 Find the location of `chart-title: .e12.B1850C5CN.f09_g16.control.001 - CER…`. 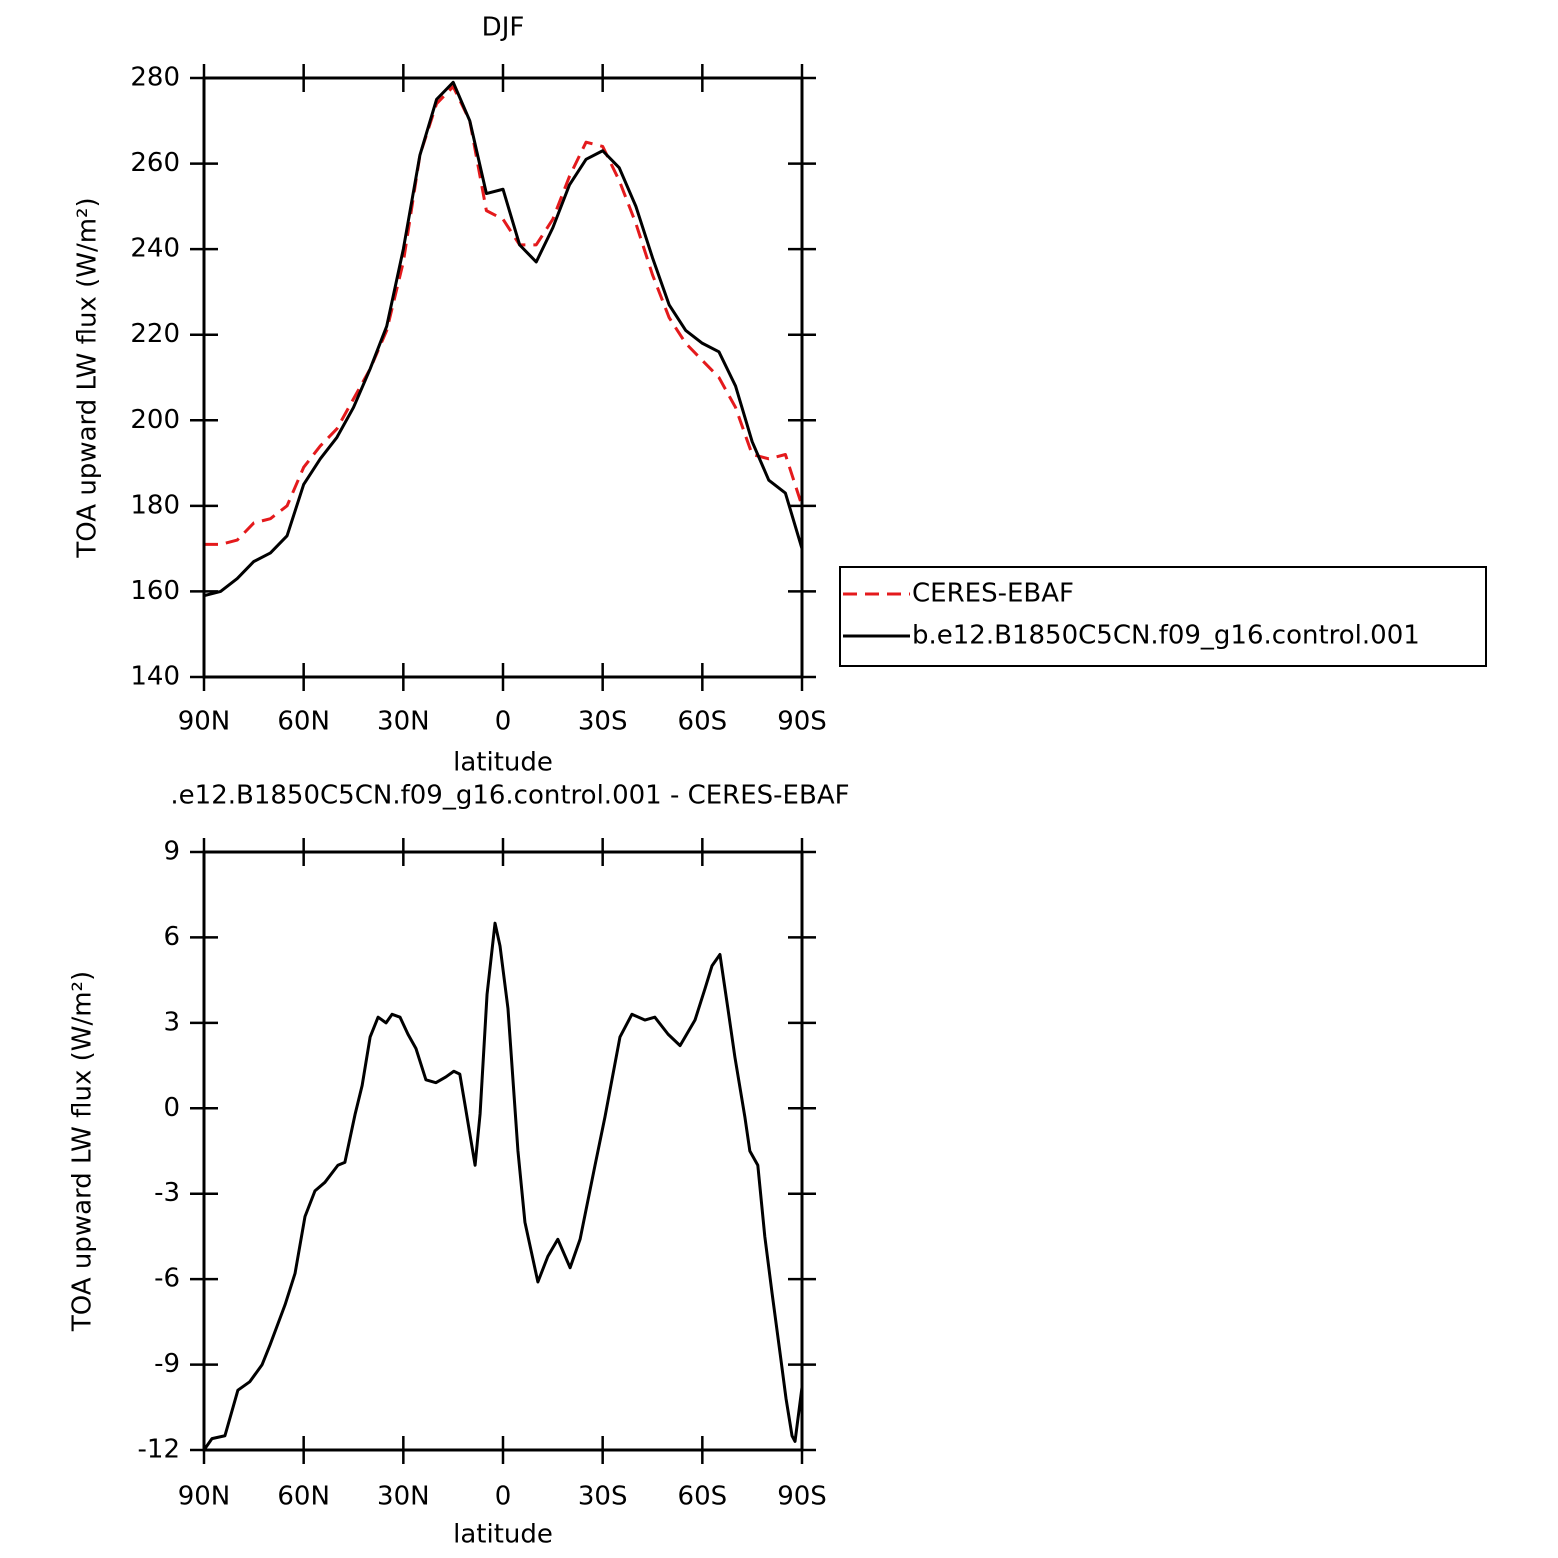

chart-title: .e12.B1850C5CN.f09_g16.control.001 - CER… is located at coordinates (509, 796).